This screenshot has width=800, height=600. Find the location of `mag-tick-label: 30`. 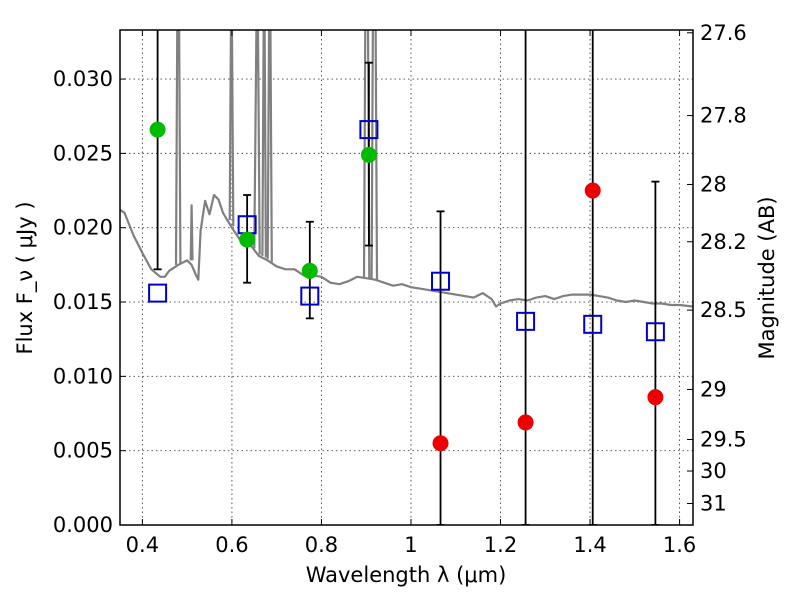

mag-tick-label: 30 is located at coordinates (713, 471).